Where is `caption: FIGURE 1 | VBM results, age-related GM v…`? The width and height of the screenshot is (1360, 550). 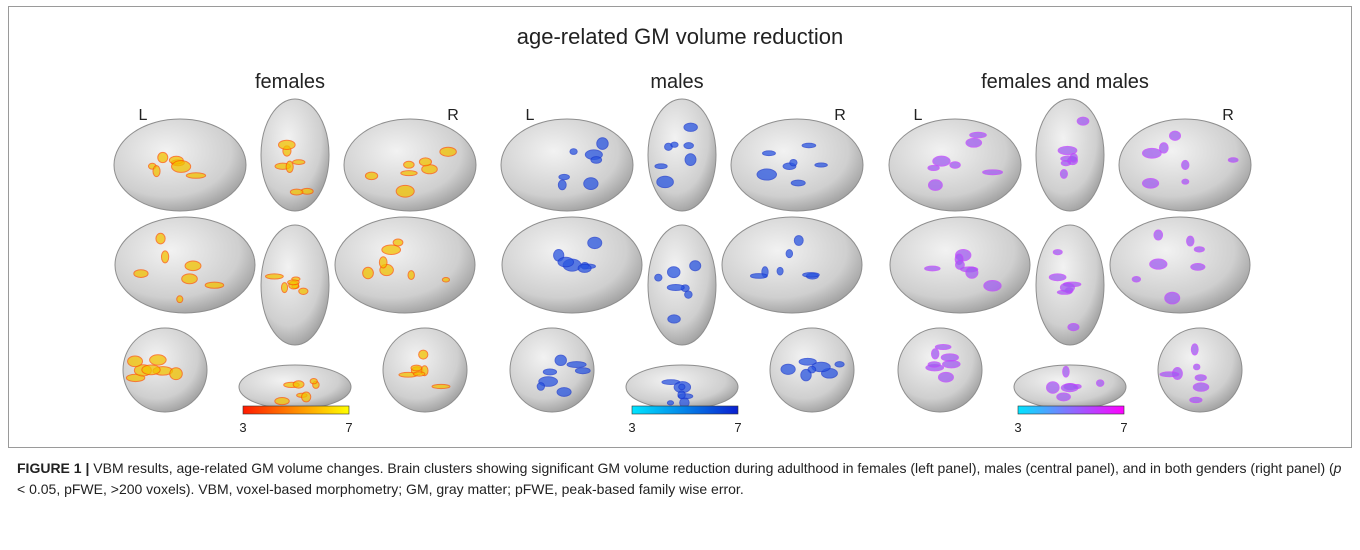
caption: FIGURE 1 | VBM results, age-related GM v… is located at coordinates (682, 479).